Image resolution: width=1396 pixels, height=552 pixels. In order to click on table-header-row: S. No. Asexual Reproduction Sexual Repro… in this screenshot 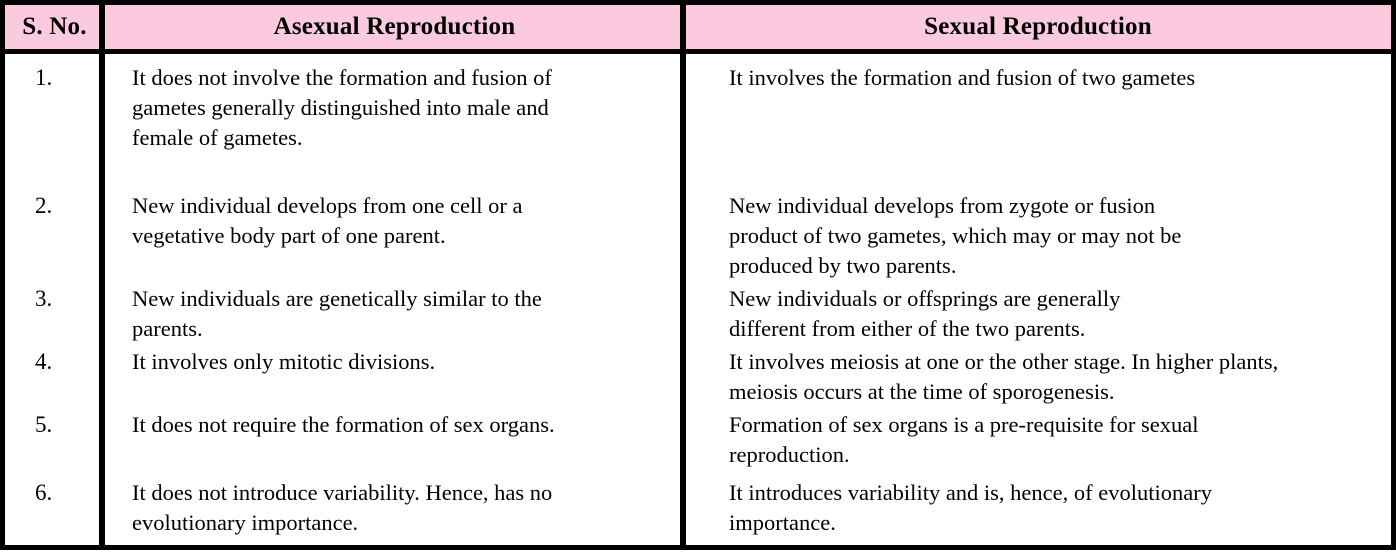, I will do `click(698, 29)`.